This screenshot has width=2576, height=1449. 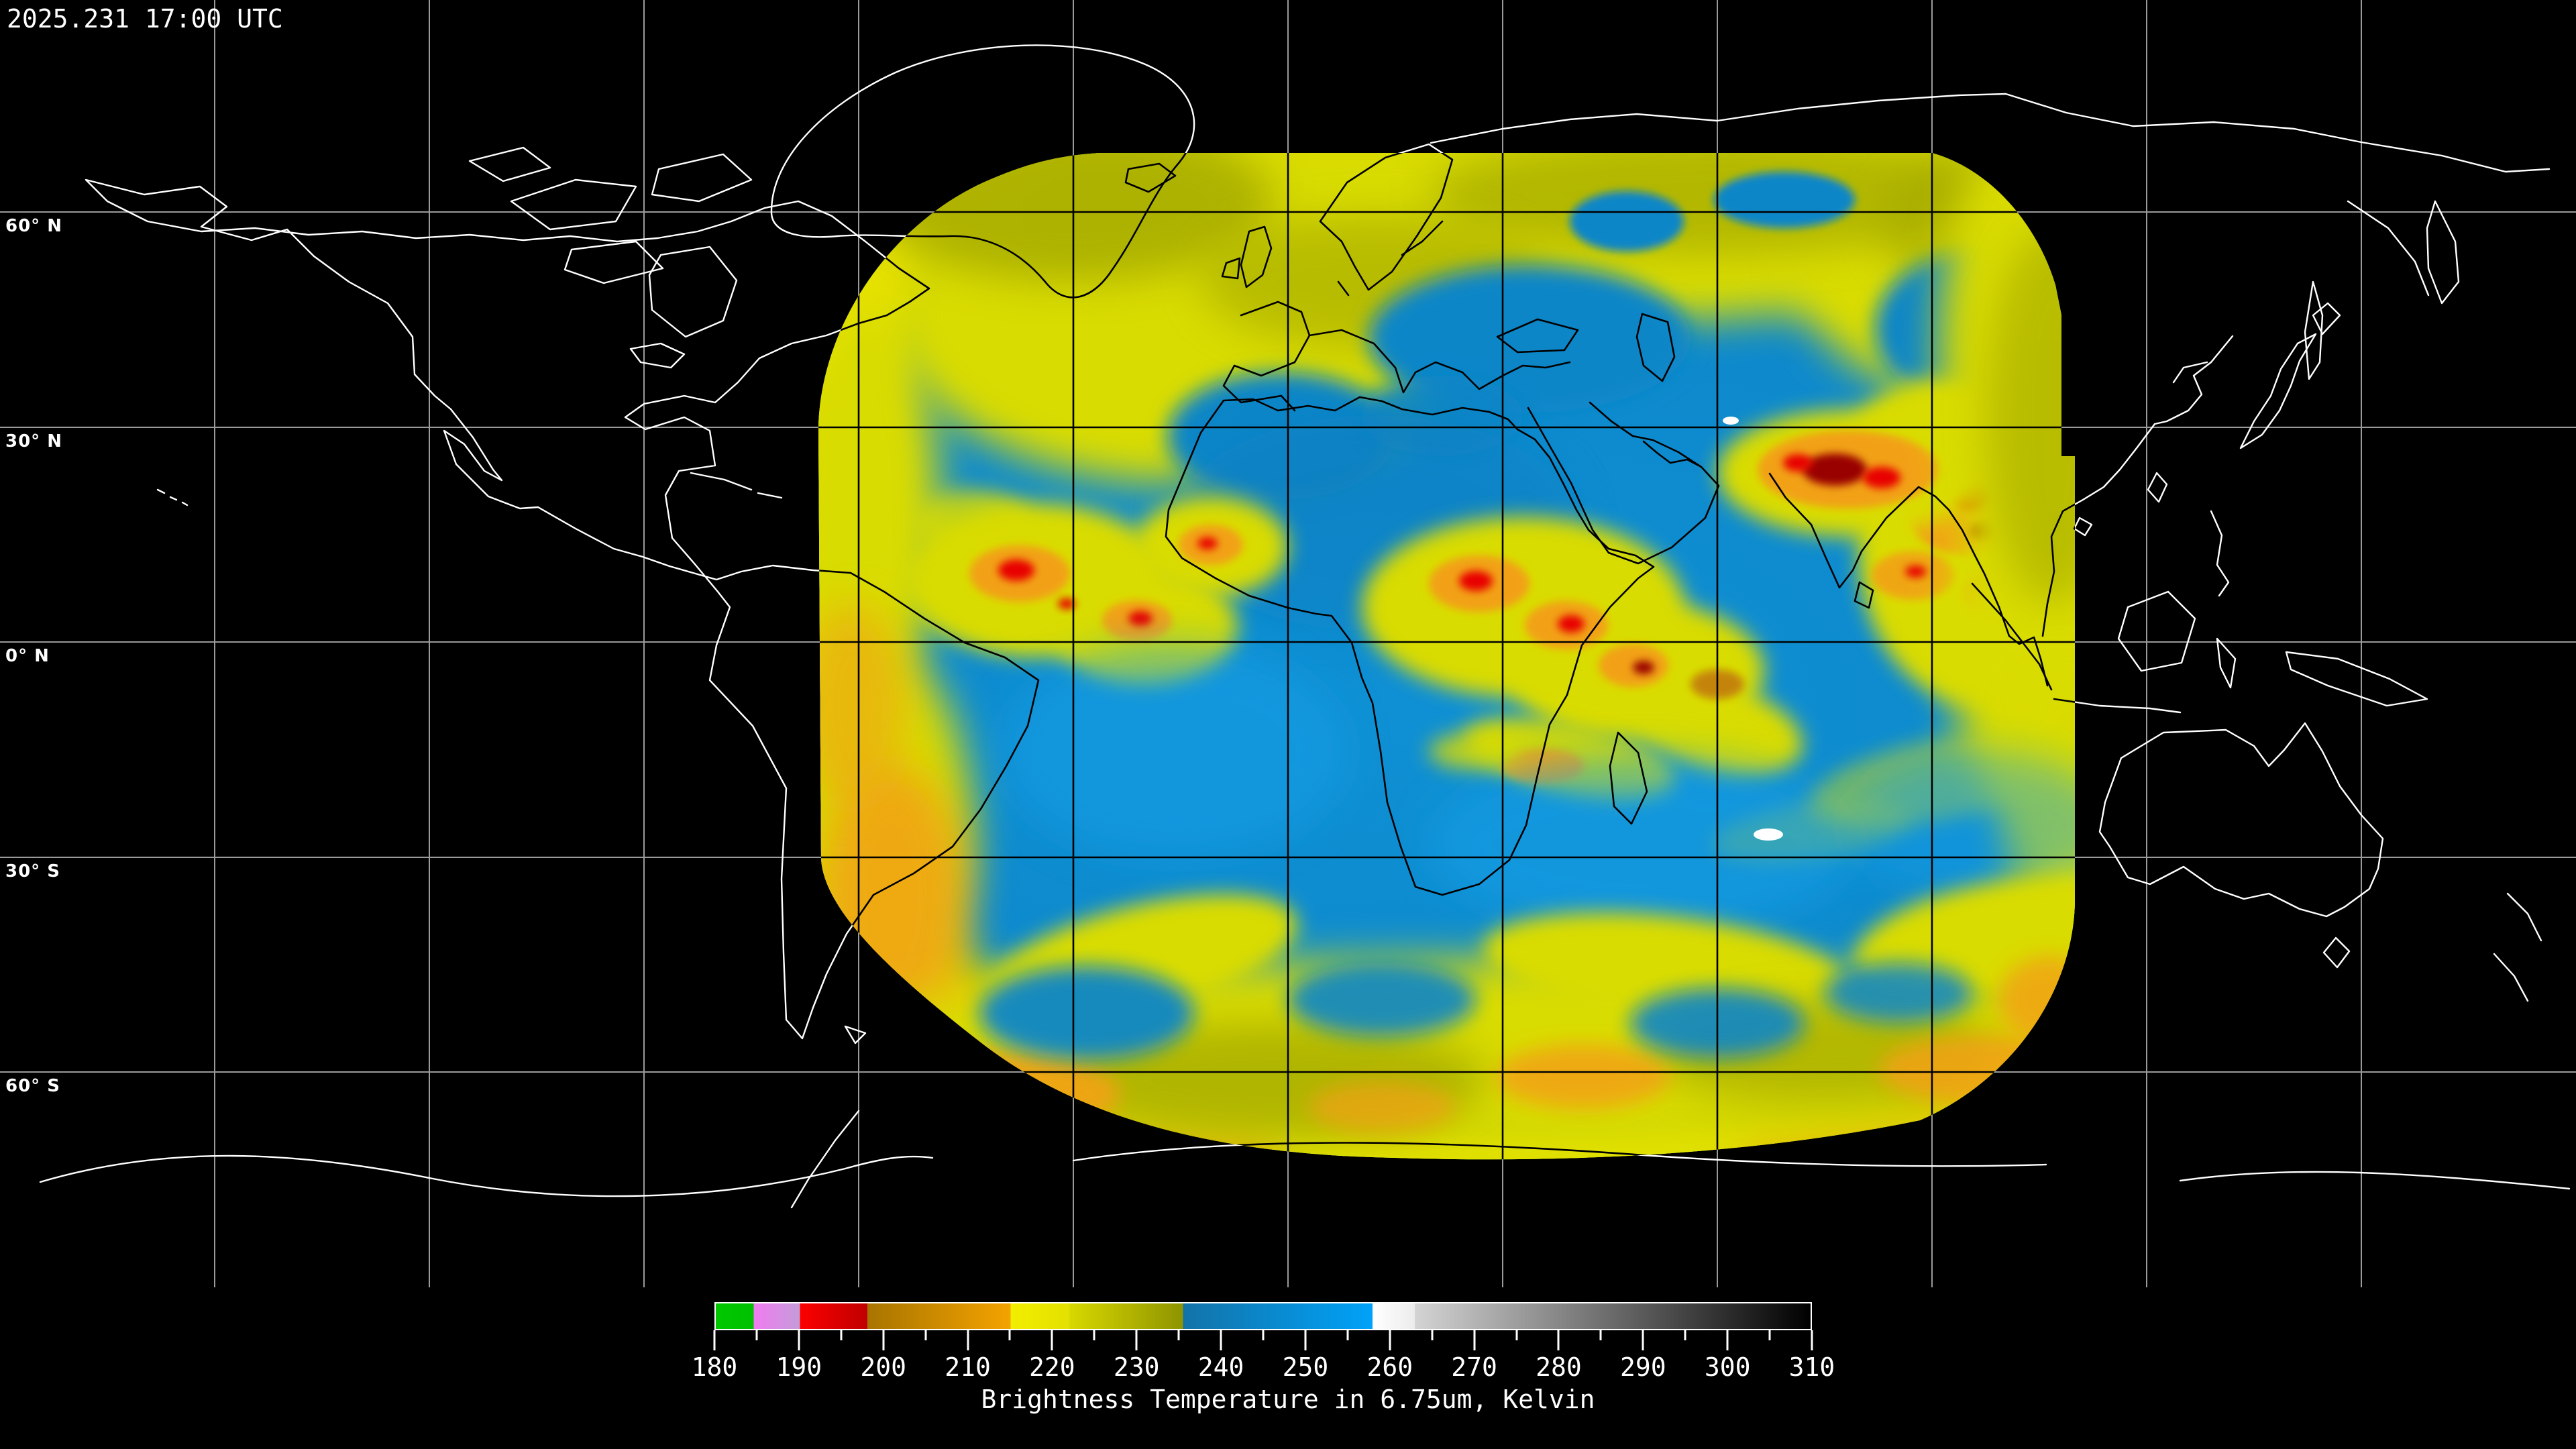 I want to click on colorbar-tick-label: 290, so click(x=1642, y=1367).